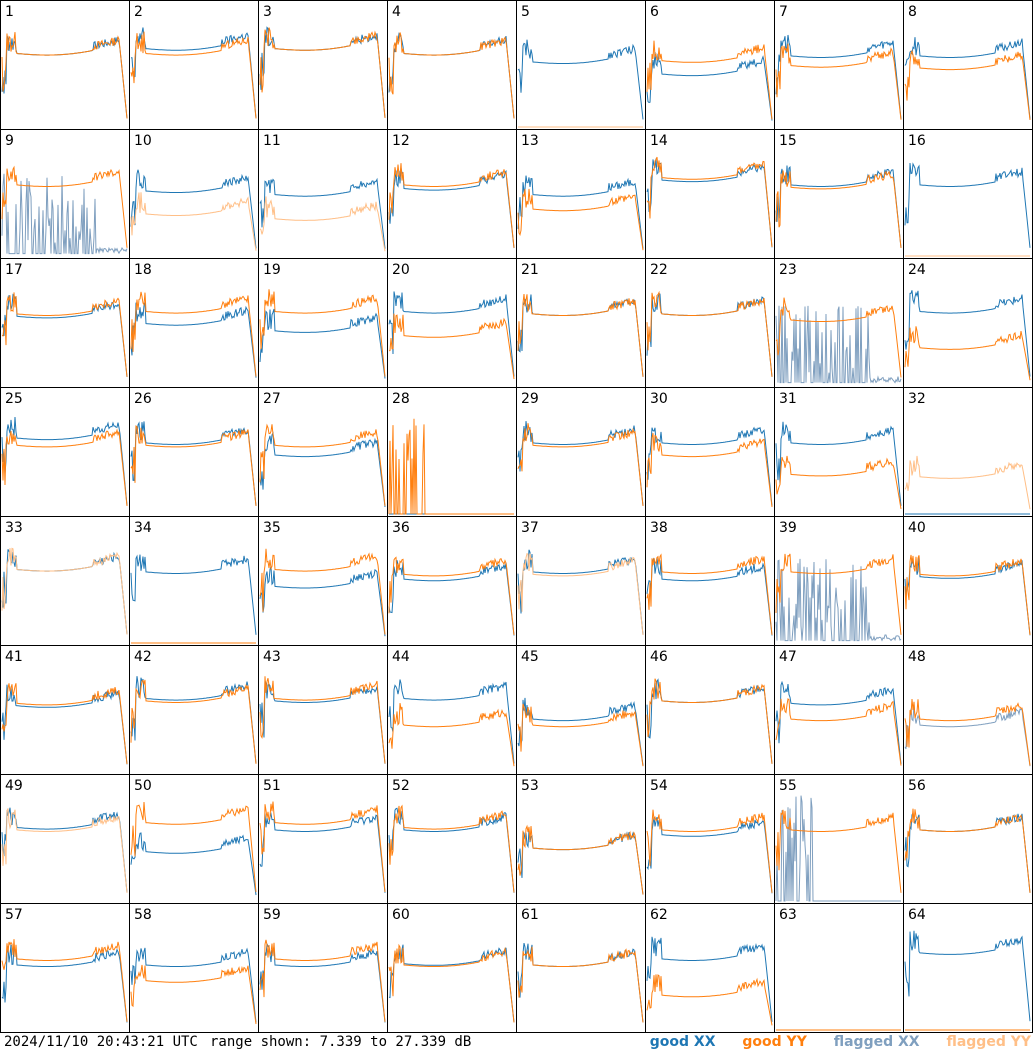 The height and width of the screenshot is (1053, 1033). Describe the element at coordinates (138, 12) in the screenshot. I see `panel-label-2: 2` at that location.